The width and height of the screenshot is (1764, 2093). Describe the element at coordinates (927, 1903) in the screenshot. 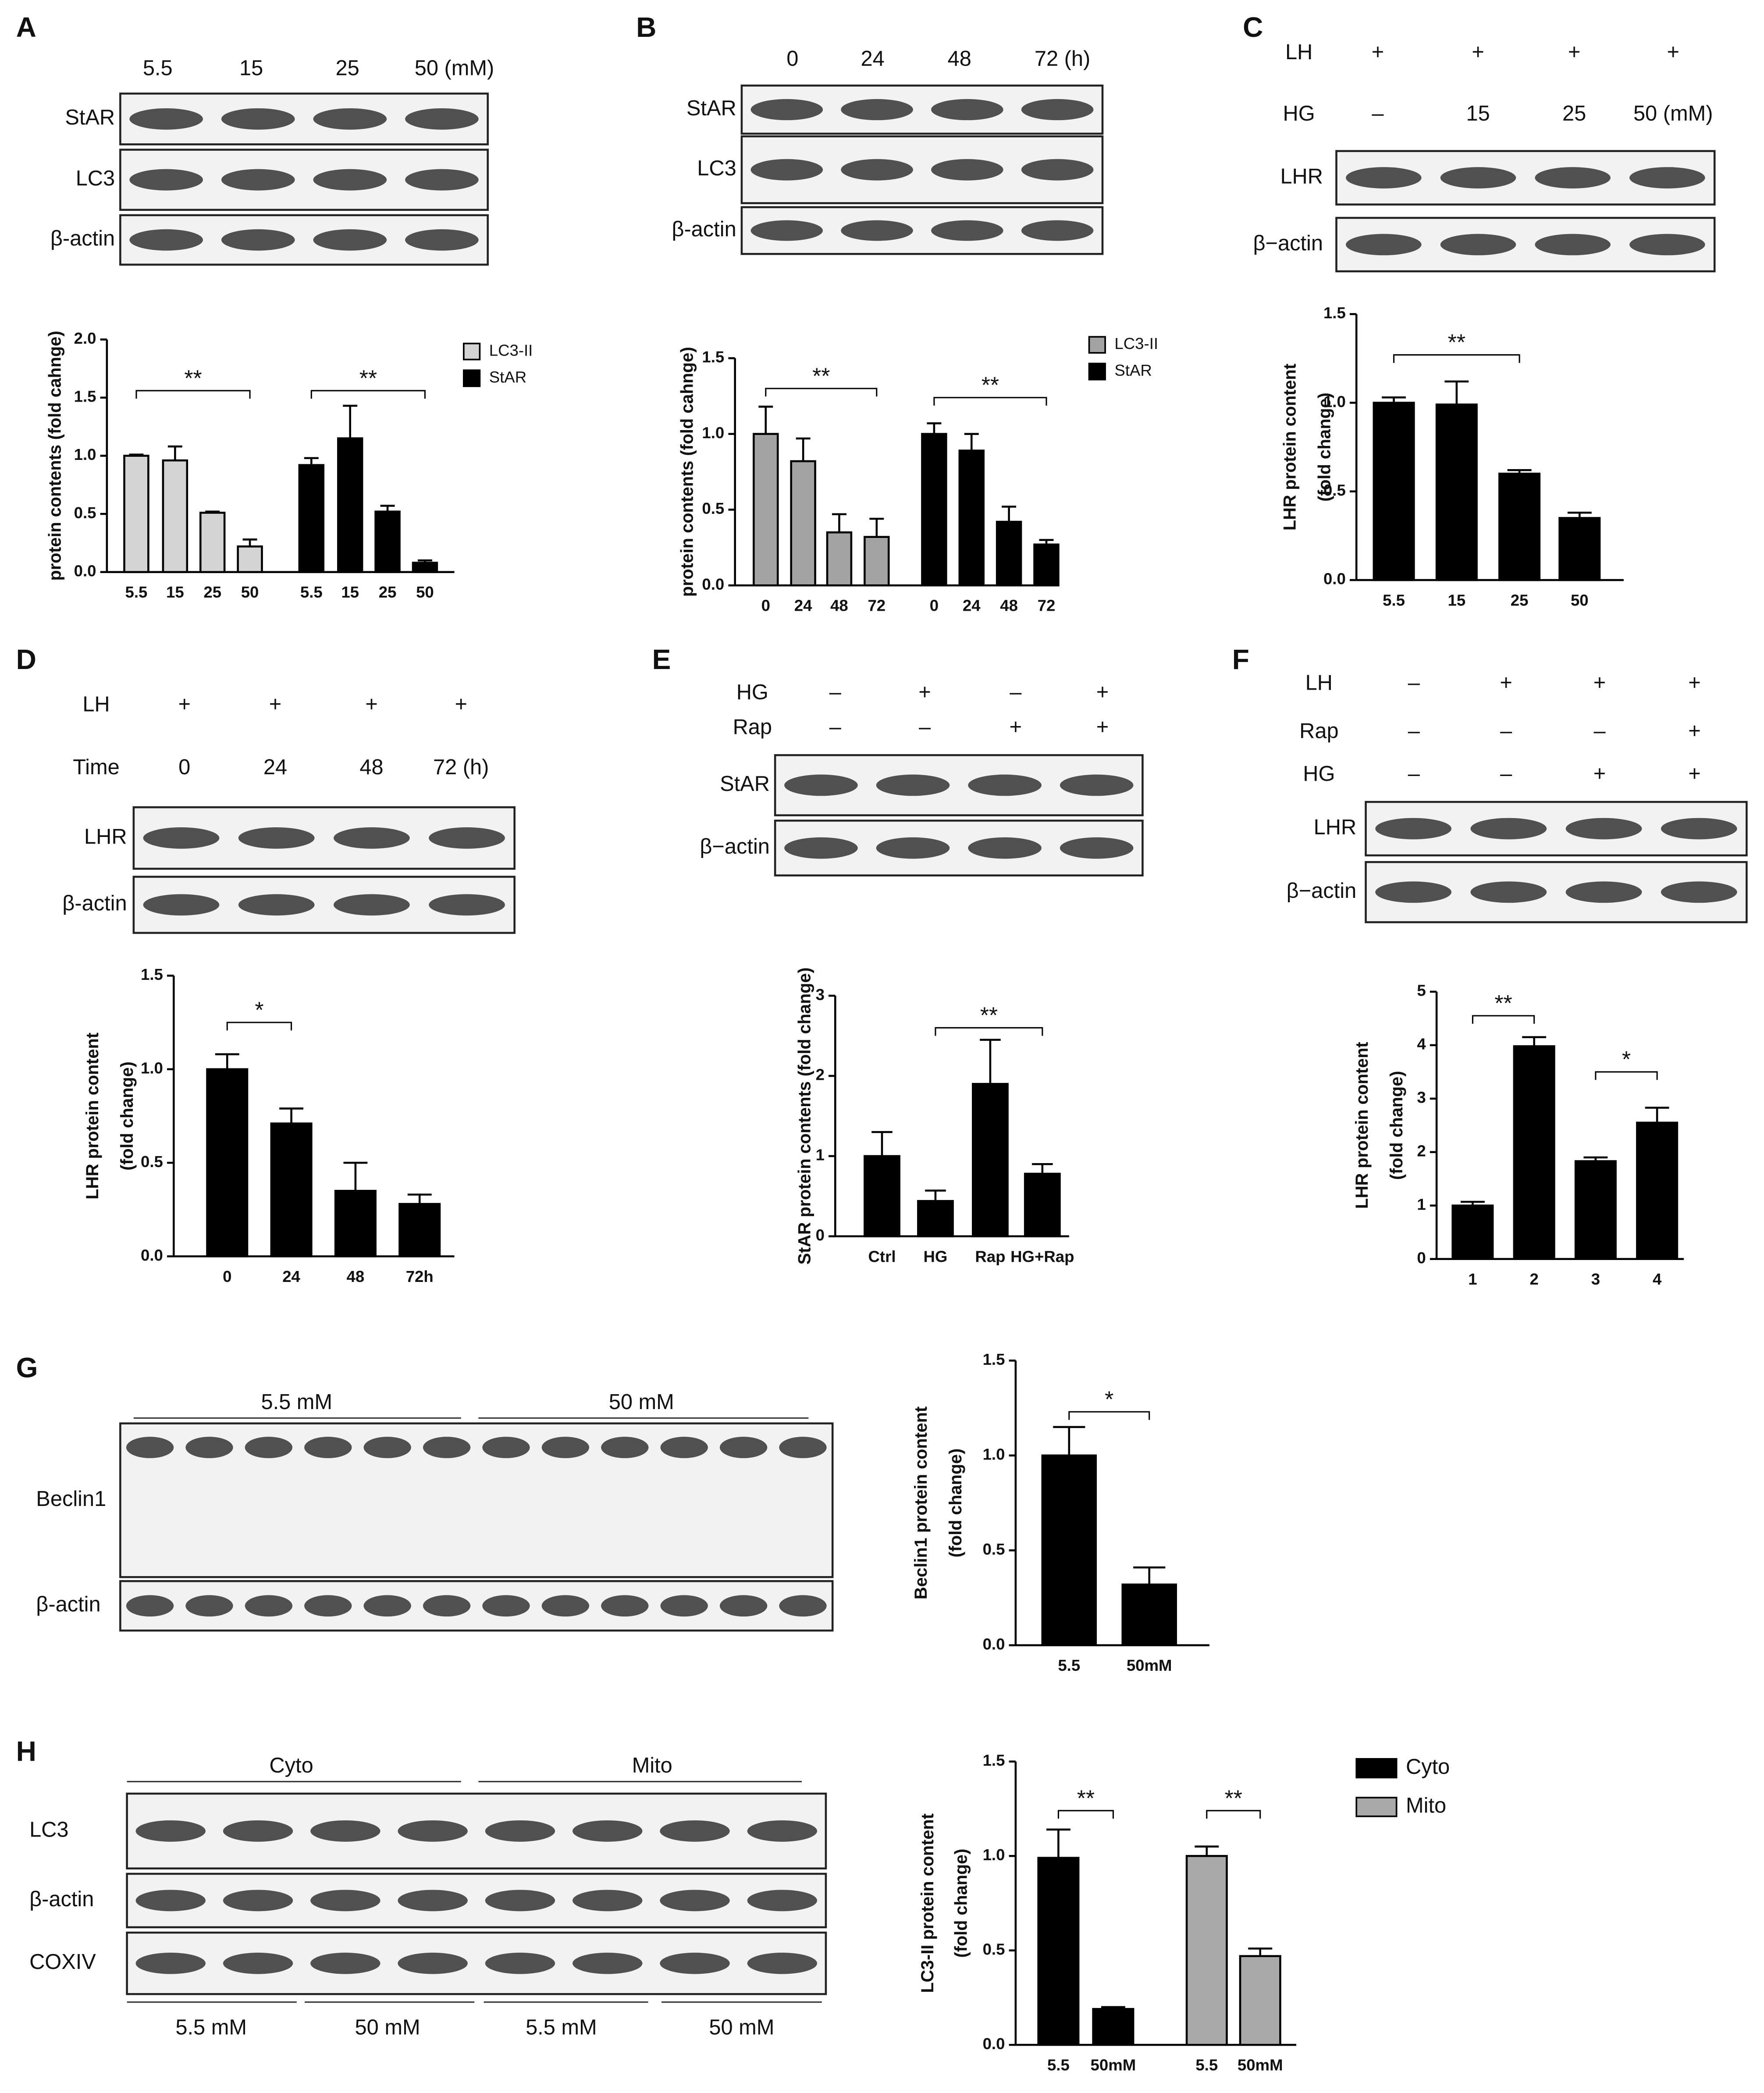

I see `y-axis-label: LC3-II protein content` at that location.